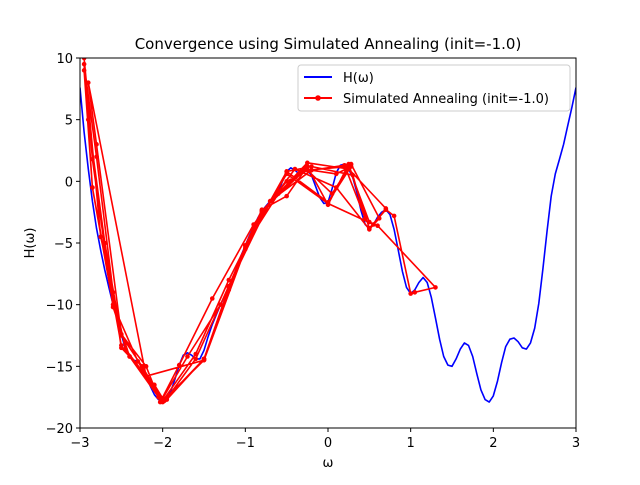 Image resolution: width=640 pixels, height=485 pixels. I want to click on legend-label-h: H(ω), so click(358, 78).